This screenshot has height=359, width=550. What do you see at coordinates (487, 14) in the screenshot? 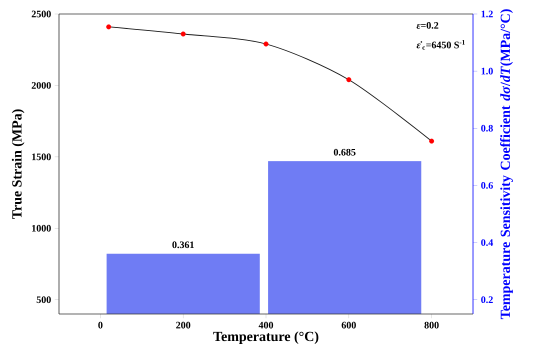
I see `y2-tick-label: 1.2` at bounding box center [487, 14].